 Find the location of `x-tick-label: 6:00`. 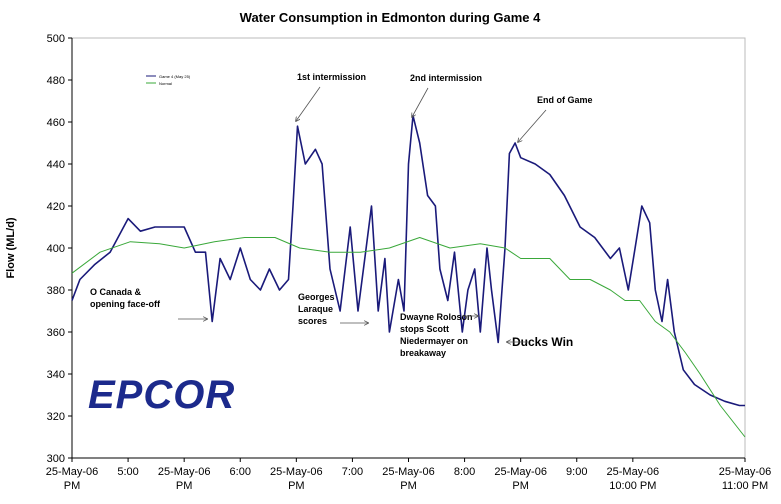

x-tick-label: 6:00 is located at coordinates (240, 472).